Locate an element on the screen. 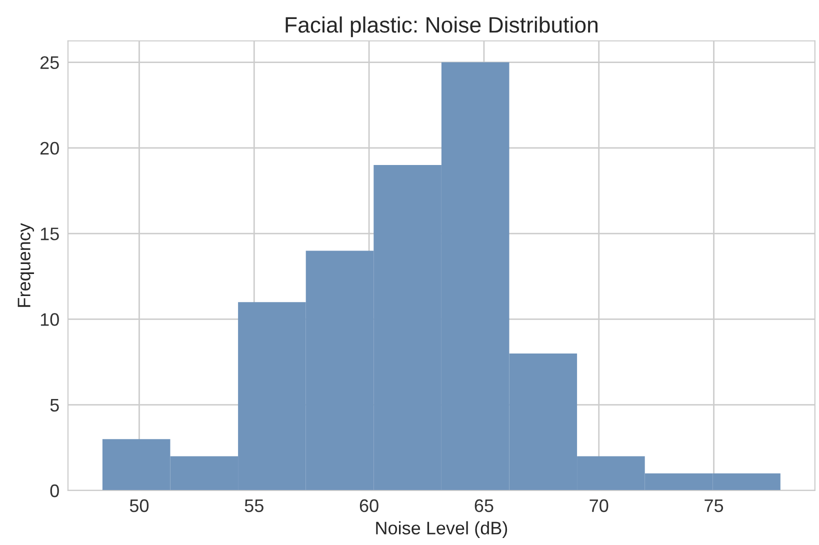 This screenshot has height=545, width=819. x-tick-label: 70 is located at coordinates (599, 505).